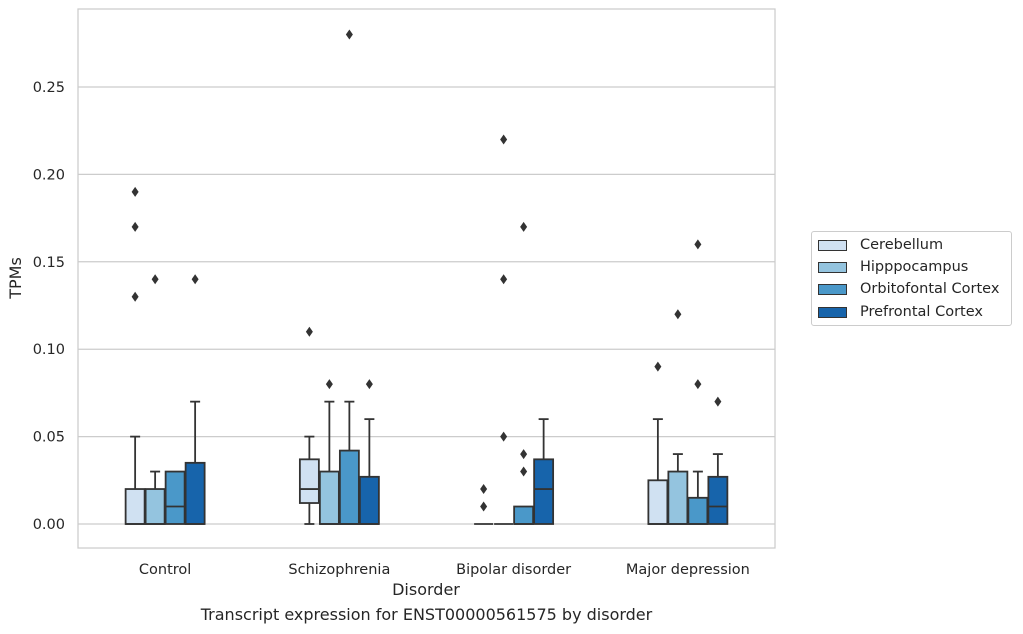 This screenshot has height=634, width=1023. What do you see at coordinates (930, 289) in the screenshot?
I see `legend-label-orbitofontal-cortex: Orbitofontal Cortex` at bounding box center [930, 289].